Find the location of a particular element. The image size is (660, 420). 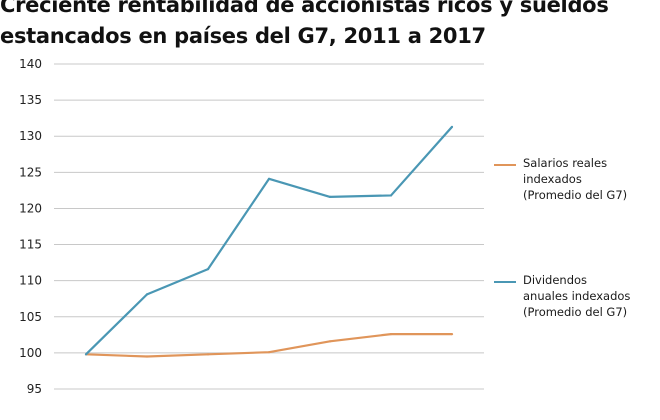

y-tick-label-110: 110 is located at coordinates (30, 281).